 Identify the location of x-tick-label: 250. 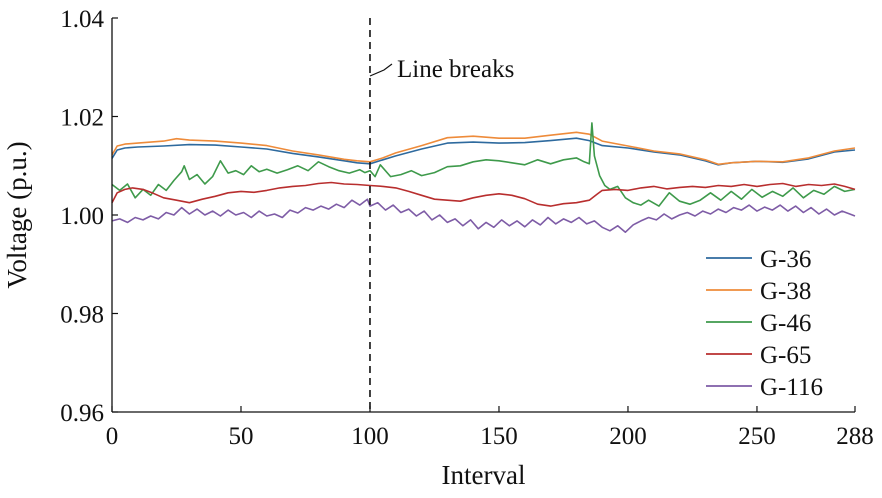
(757, 436).